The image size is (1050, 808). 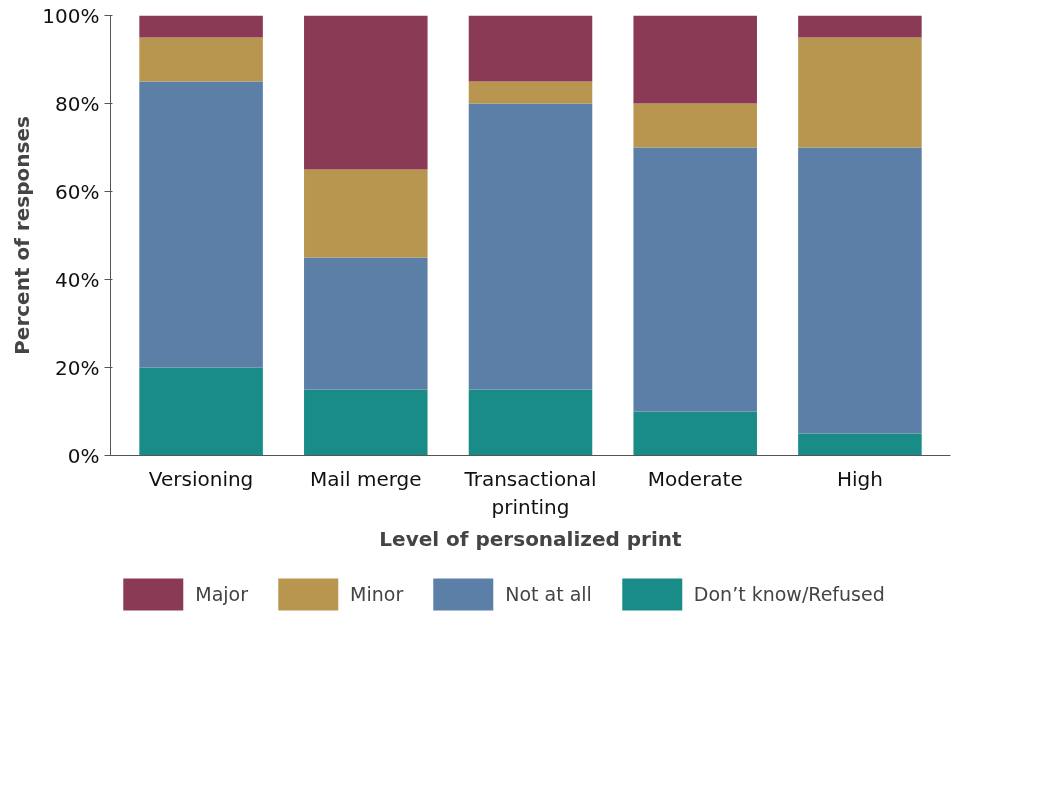 I want to click on y-tick-label: 0%, so click(x=83, y=455).